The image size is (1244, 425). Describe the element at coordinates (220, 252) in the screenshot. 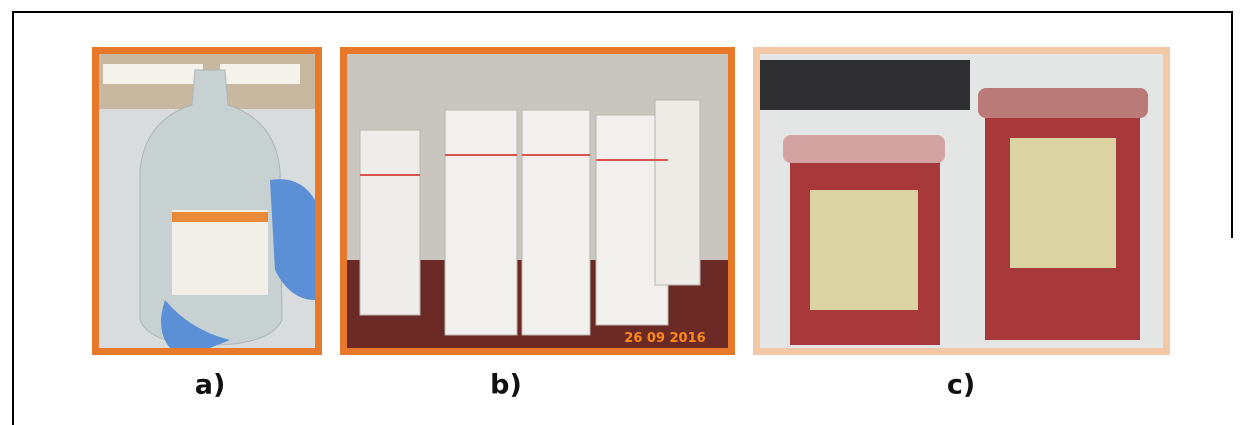

I see `bottle-label` at that location.